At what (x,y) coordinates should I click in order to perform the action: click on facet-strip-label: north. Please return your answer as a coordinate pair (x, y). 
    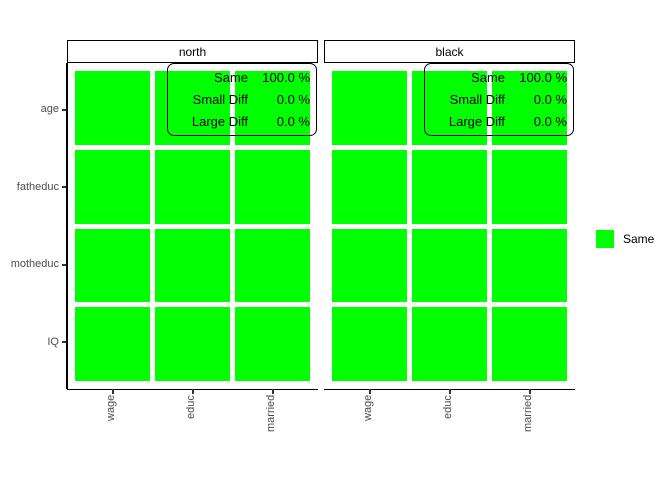
    Looking at the image, I should click on (192, 51).